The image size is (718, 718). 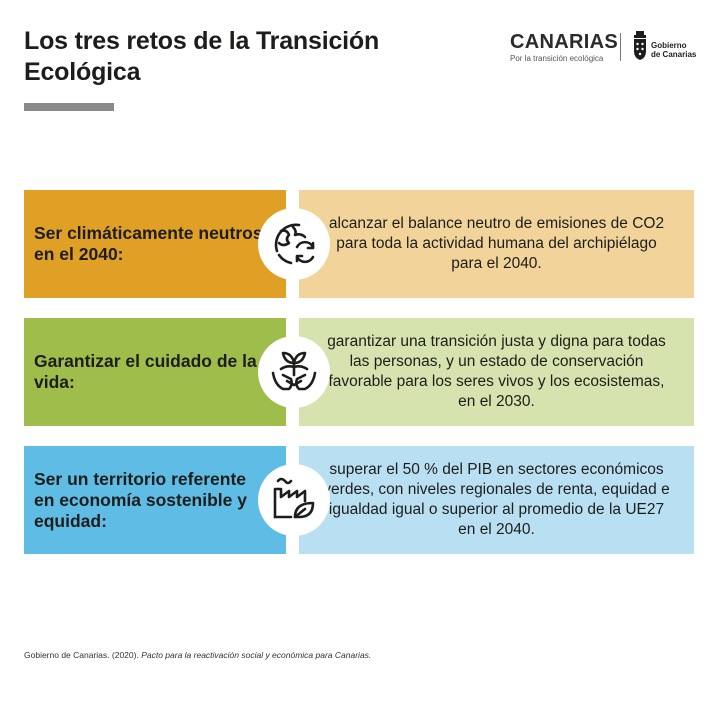 I want to click on challenge-label-box: Ser climáticamente neutros en el 2040:, so click(x=155, y=244).